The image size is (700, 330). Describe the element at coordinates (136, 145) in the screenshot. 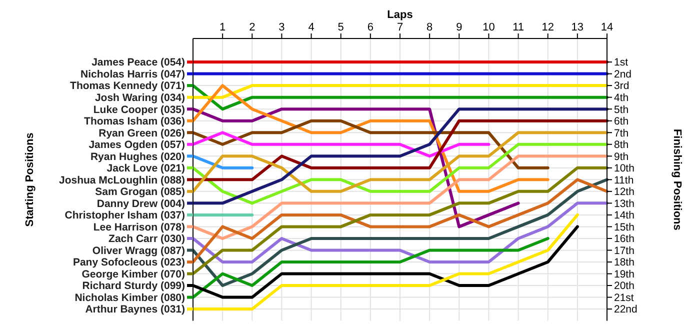

I see `legend-label: James Ogden (057)` at that location.